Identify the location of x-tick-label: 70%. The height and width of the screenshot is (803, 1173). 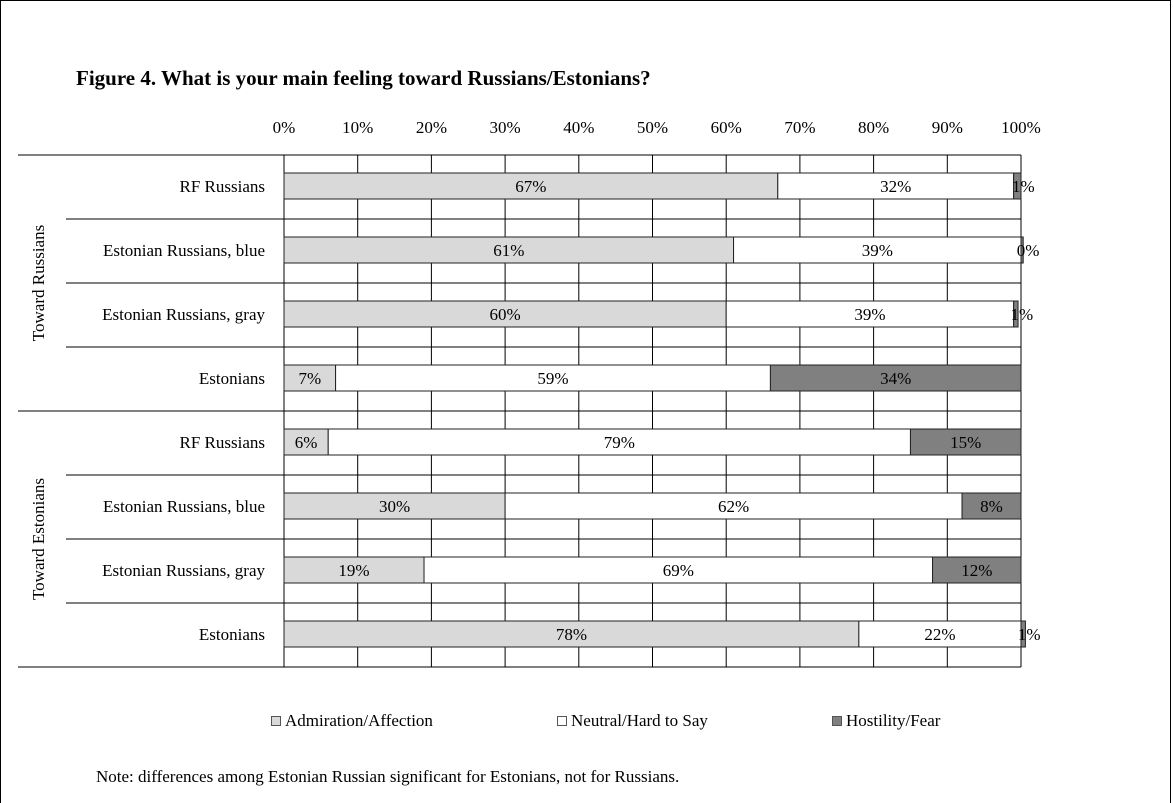
(799, 127).